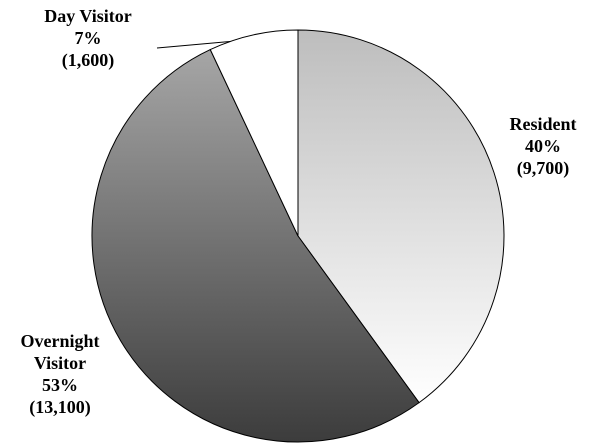 The width and height of the screenshot is (595, 446). Describe the element at coordinates (60, 374) in the screenshot. I see `slice-label: Overnight Visitor 53% (13,100)` at that location.